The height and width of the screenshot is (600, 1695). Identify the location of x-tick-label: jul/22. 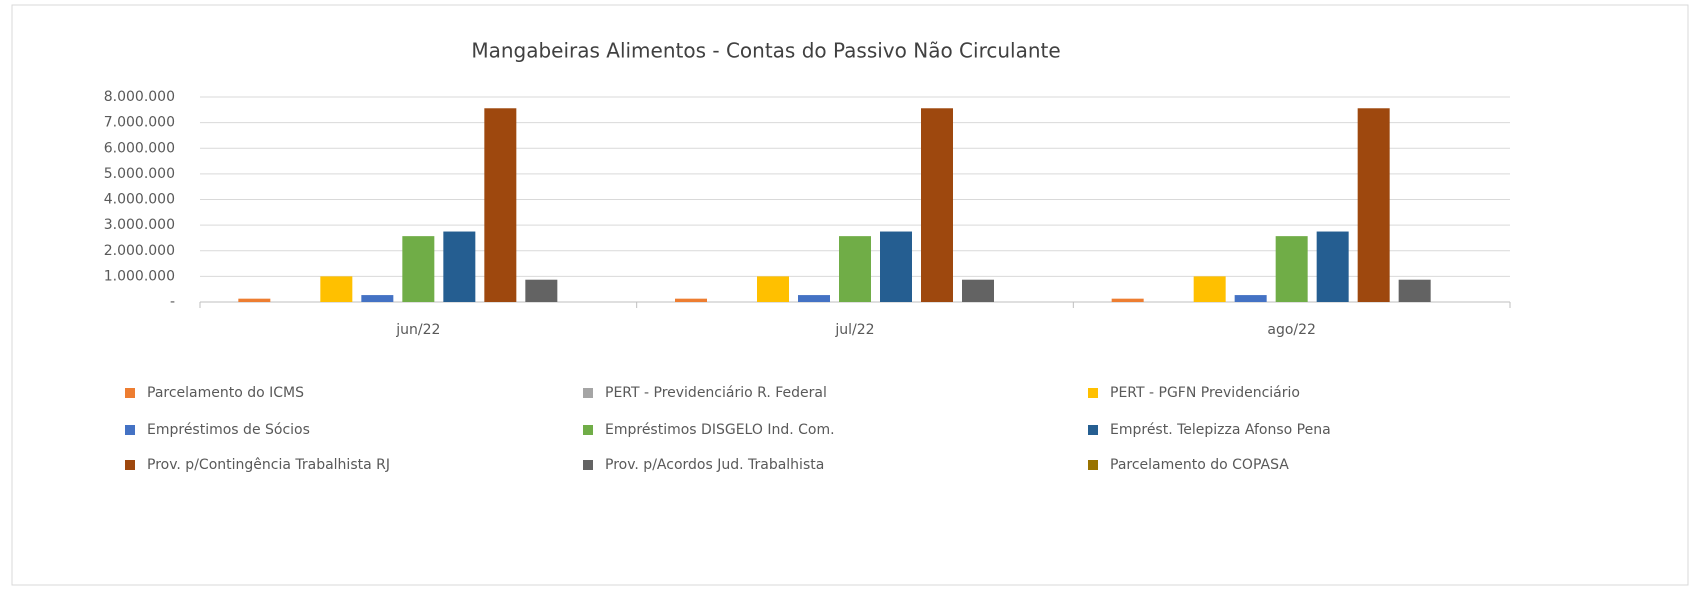
(854, 330).